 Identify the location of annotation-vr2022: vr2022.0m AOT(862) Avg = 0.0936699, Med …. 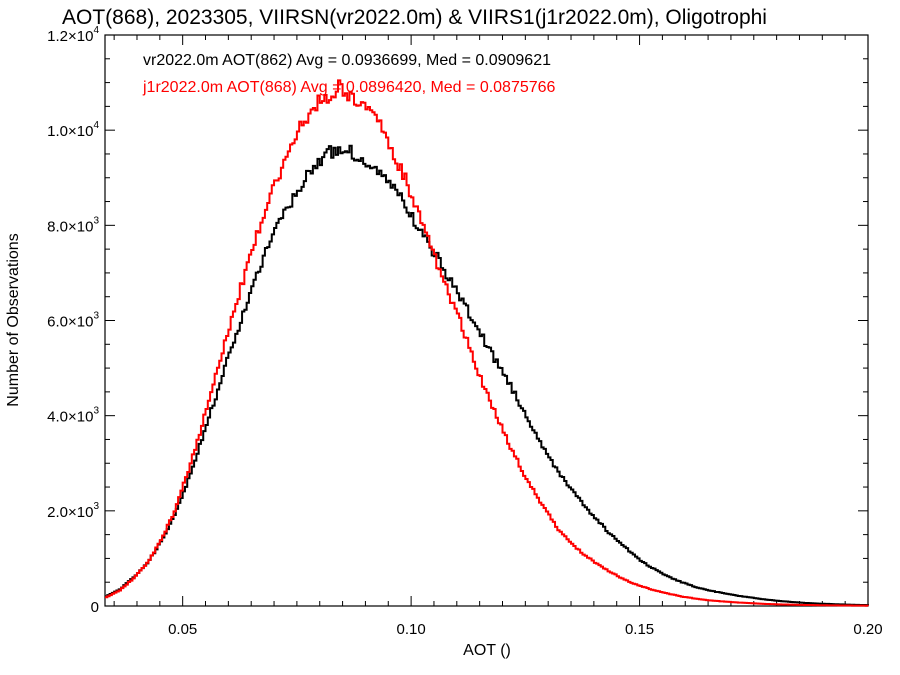
(347, 60).